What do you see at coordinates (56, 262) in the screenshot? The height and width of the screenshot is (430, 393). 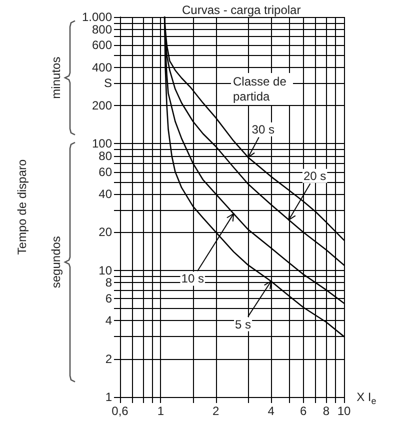 I see `text: segundos` at bounding box center [56, 262].